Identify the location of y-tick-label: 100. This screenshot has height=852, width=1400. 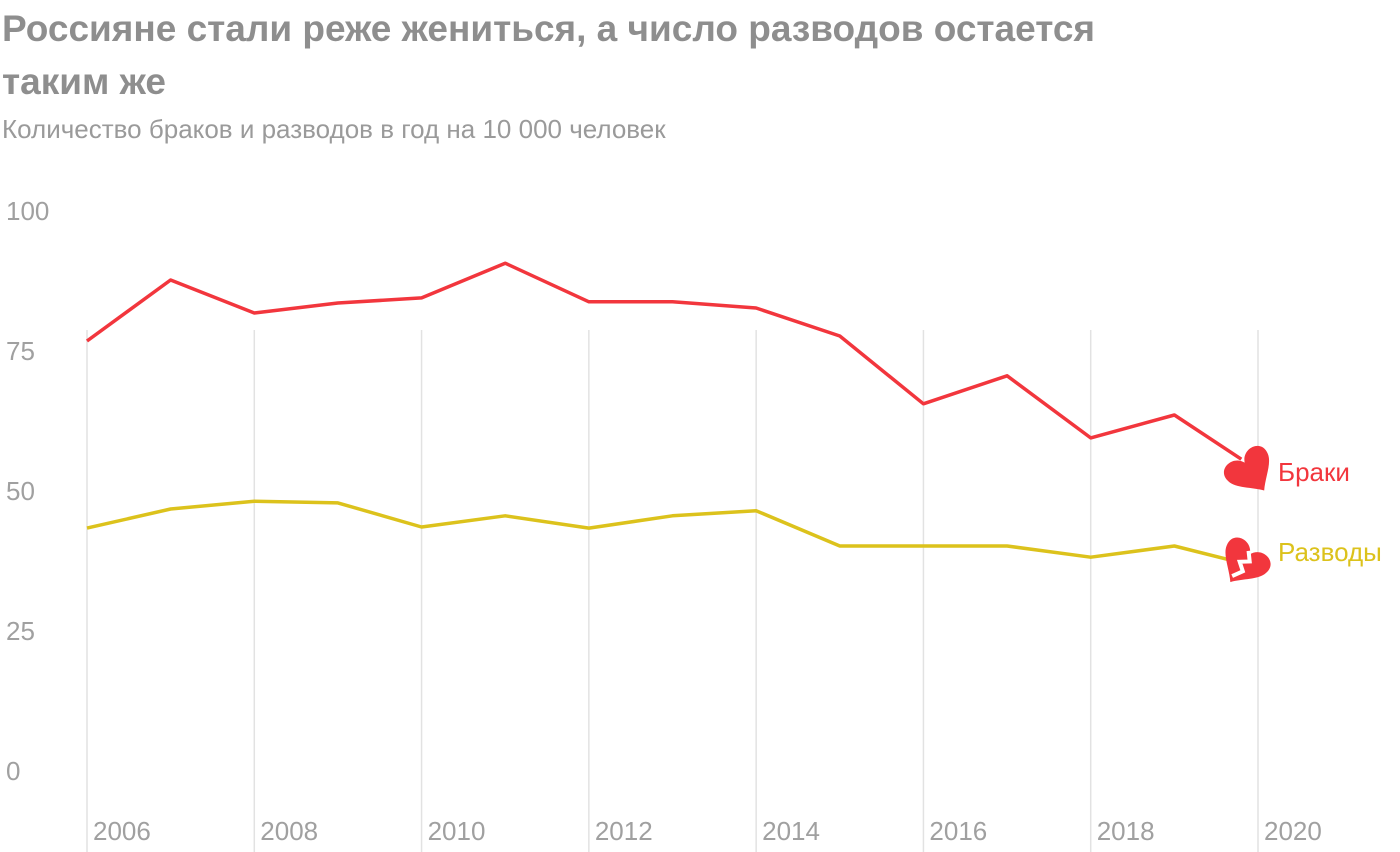
(27, 211).